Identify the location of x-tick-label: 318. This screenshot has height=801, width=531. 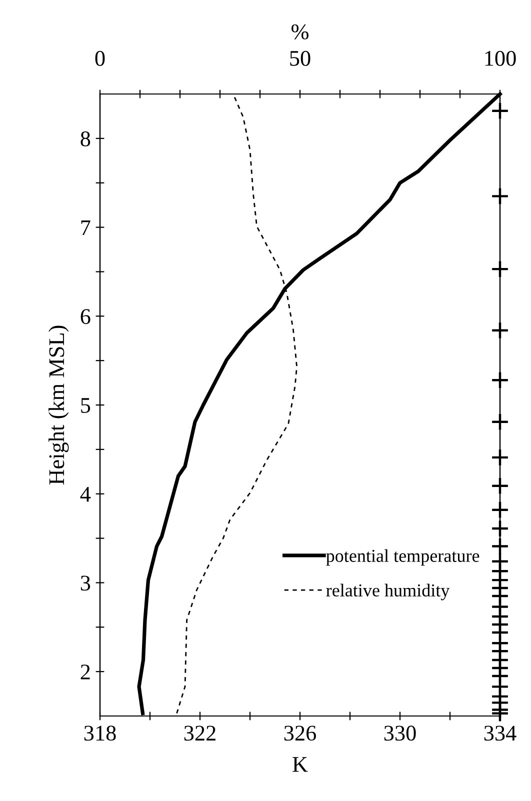
(100, 733).